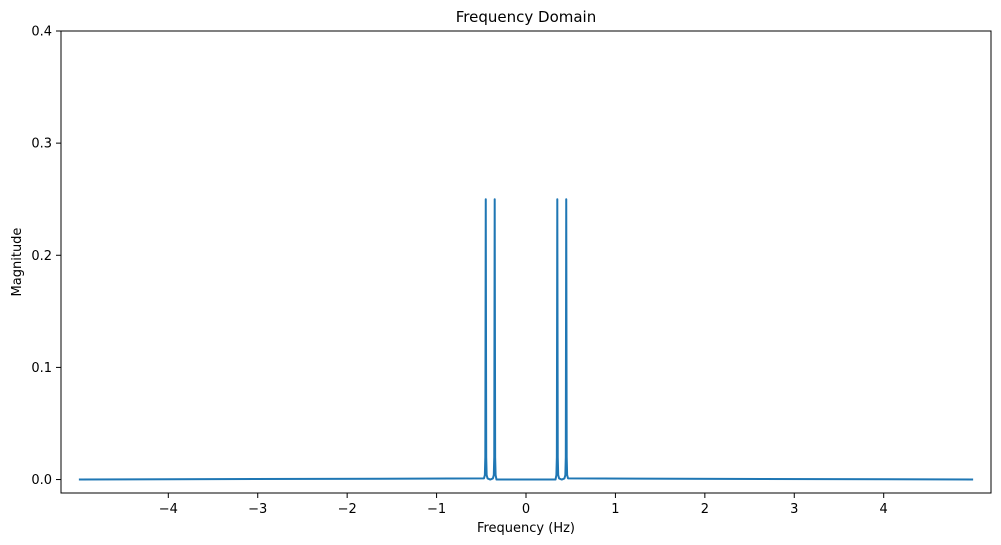 The width and height of the screenshot is (1001, 545). I want to click on y-tick-label: 0.2, so click(41, 256).